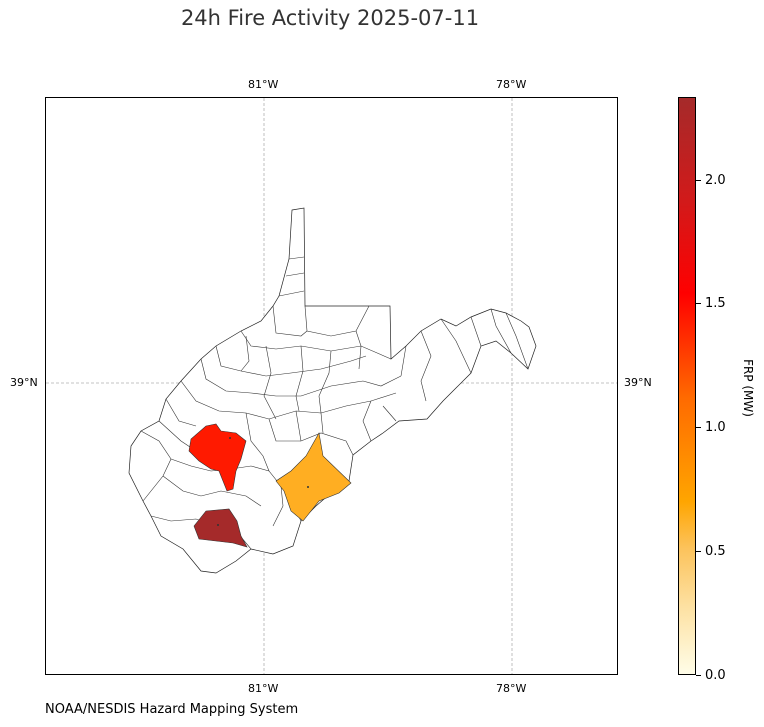 This screenshot has height=727, width=764. I want to click on source-credit: NOAA/NESDIS Hazard Mapping System, so click(172, 709).